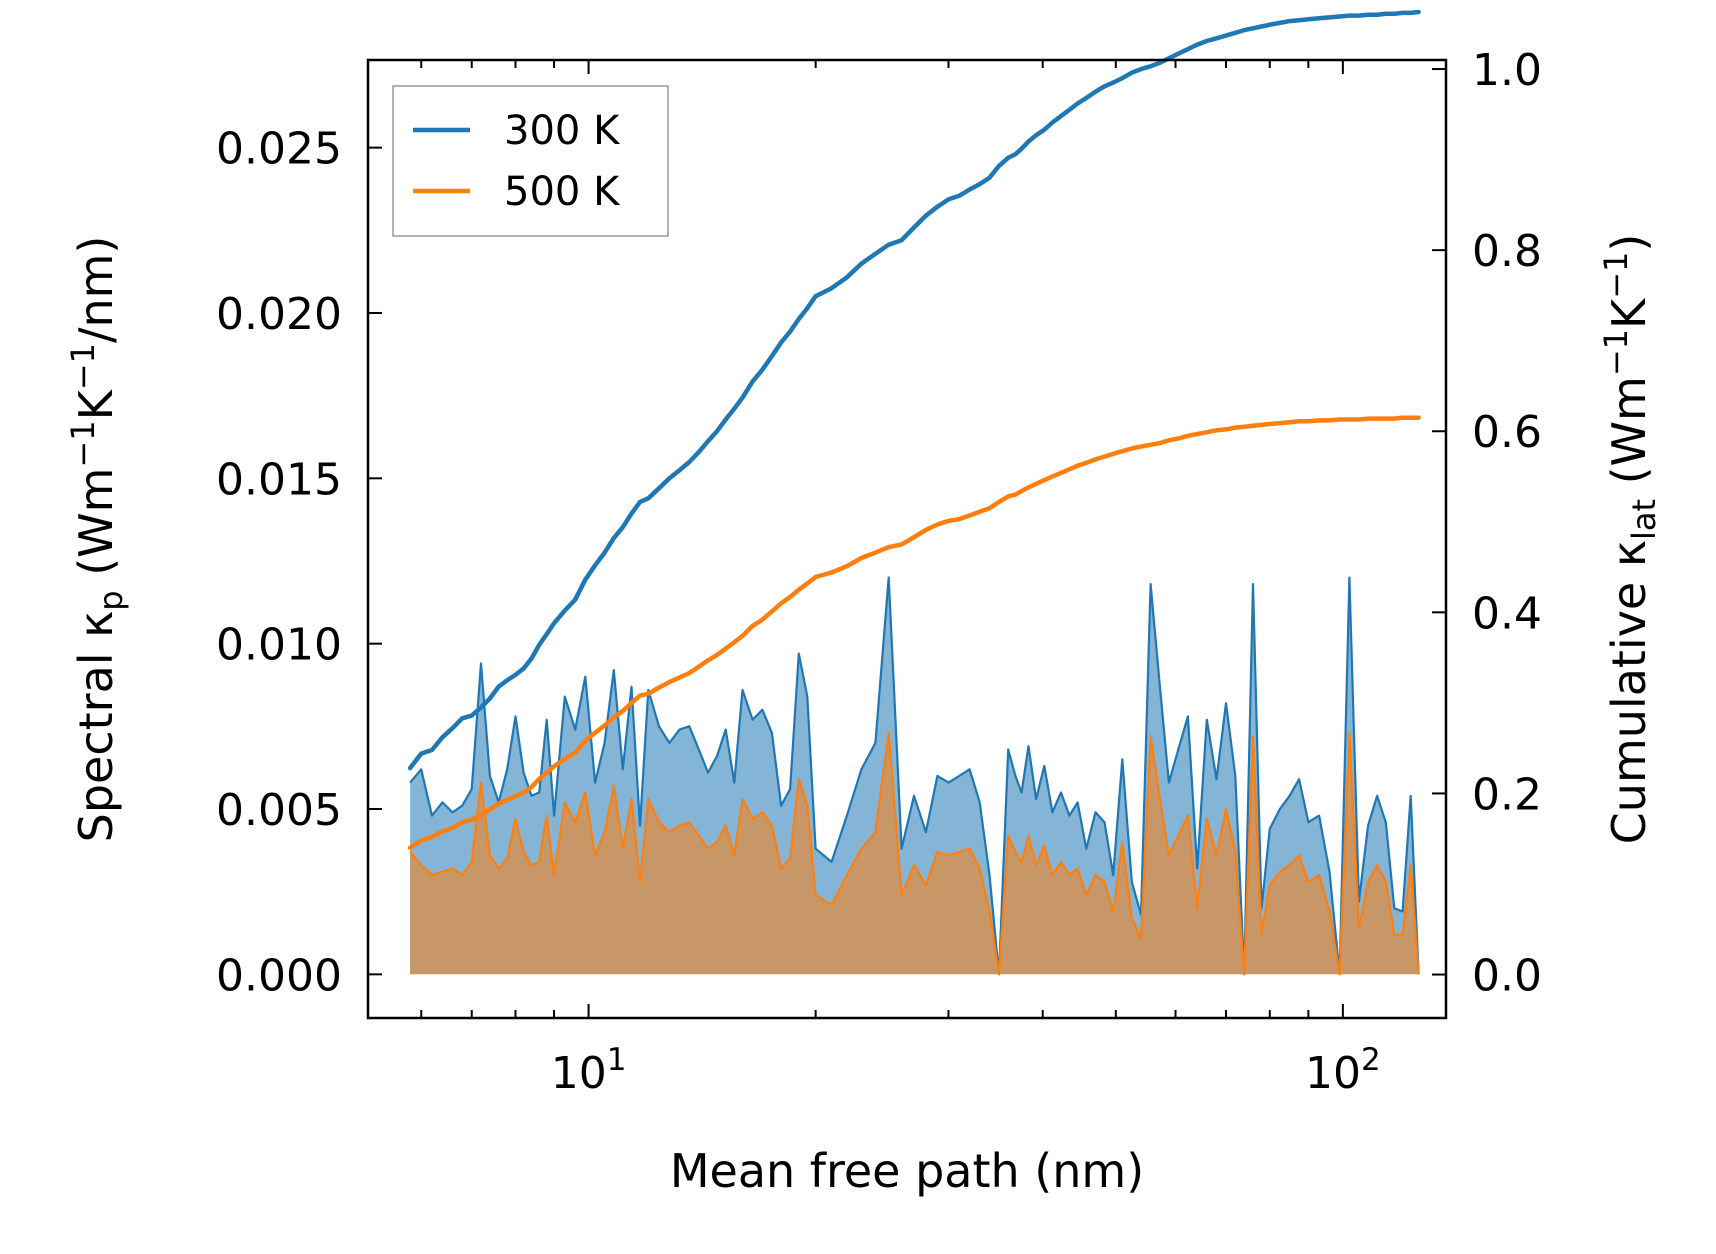 This screenshot has height=1254, width=1716. What do you see at coordinates (562, 131) in the screenshot?
I see `legend-label: 300 K` at bounding box center [562, 131].